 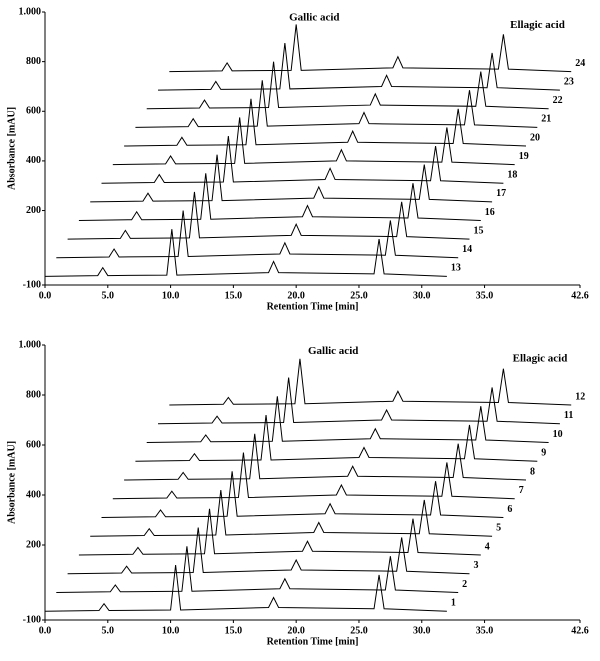 I want to click on series-label: 24, so click(x=580, y=63).